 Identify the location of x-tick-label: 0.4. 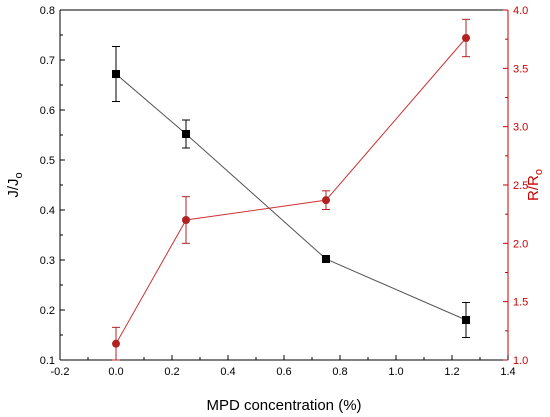
(227, 372).